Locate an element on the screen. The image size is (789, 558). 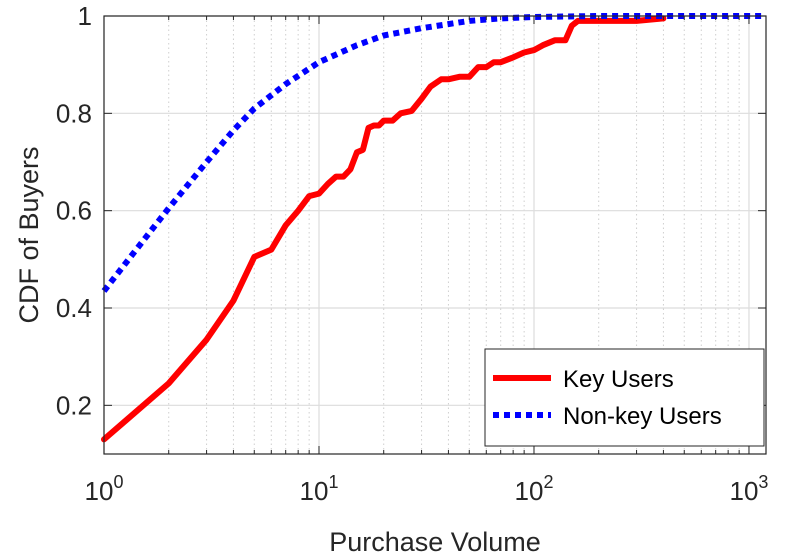
x-tick-exponent: 2 is located at coordinates (548, 482).